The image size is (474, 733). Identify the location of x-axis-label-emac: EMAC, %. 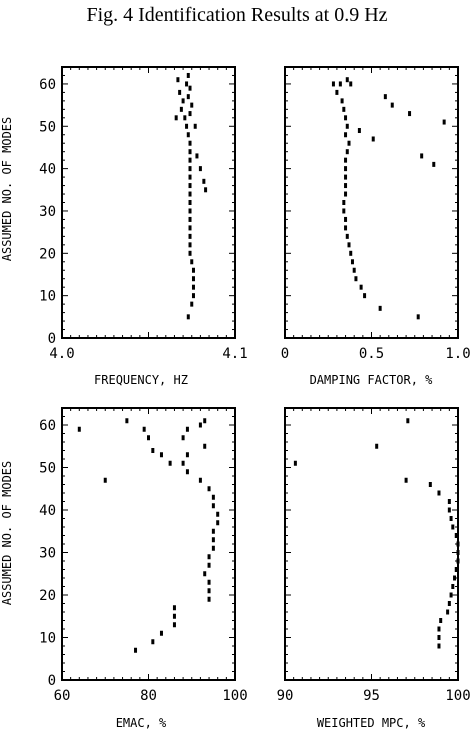
(141, 723).